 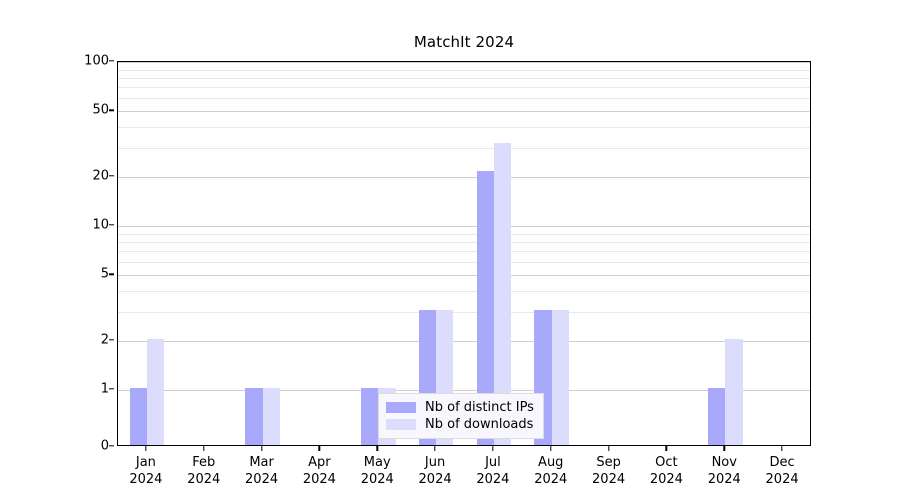 I want to click on bar-may-ips, so click(x=369, y=416).